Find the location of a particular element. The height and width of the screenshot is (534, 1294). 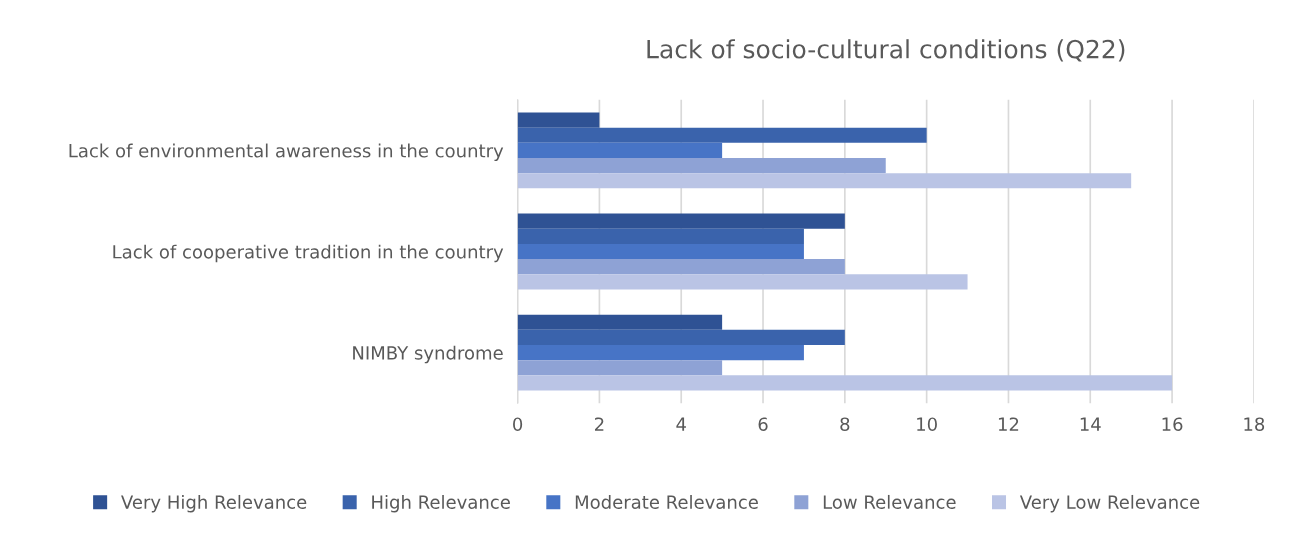

x-tick-label: 12 is located at coordinates (1008, 424).